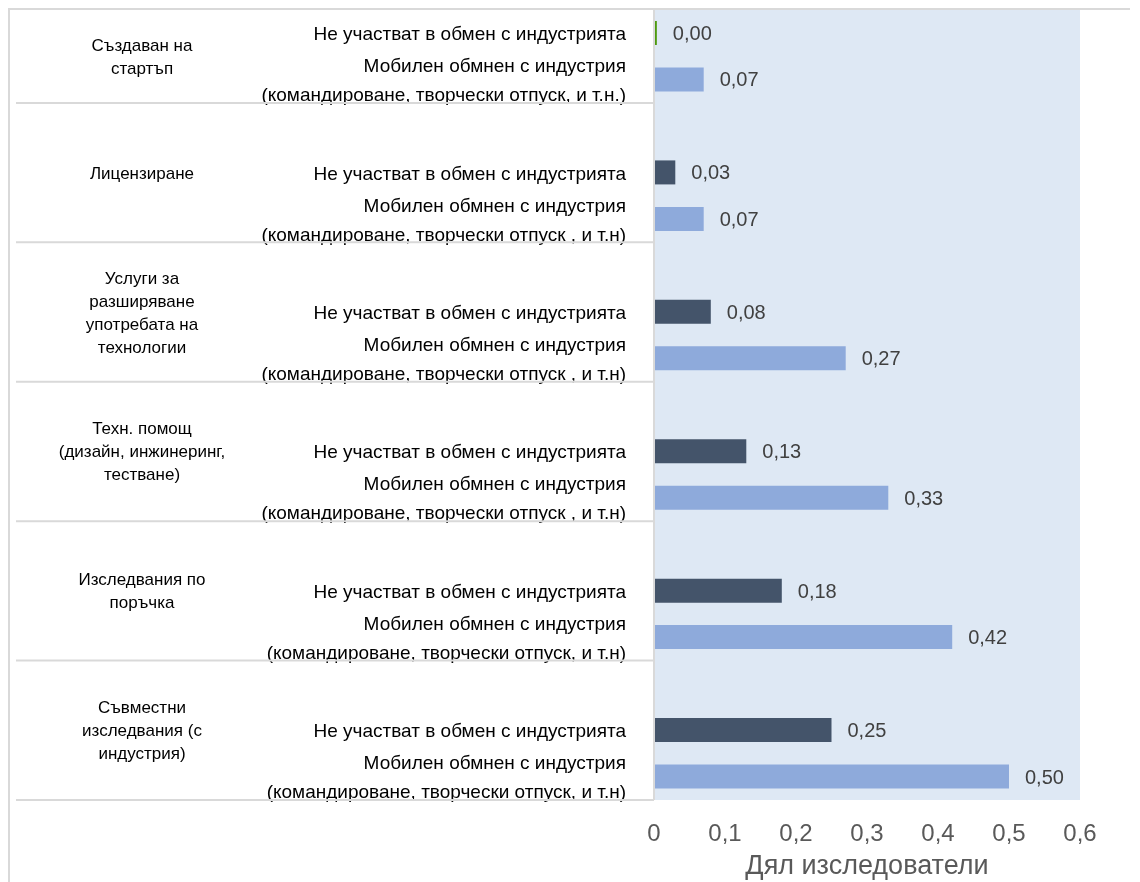  Describe the element at coordinates (654, 832) in the screenshot. I see `x-tick-label: 0` at that location.